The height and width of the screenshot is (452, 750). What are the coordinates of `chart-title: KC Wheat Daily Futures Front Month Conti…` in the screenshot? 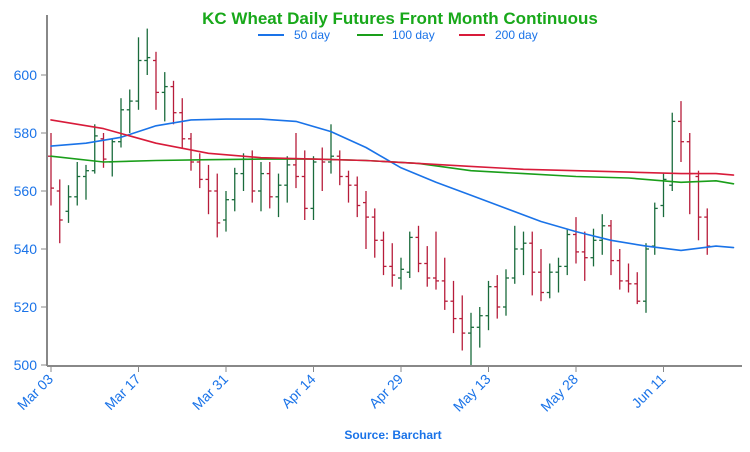 It's located at (400, 18).